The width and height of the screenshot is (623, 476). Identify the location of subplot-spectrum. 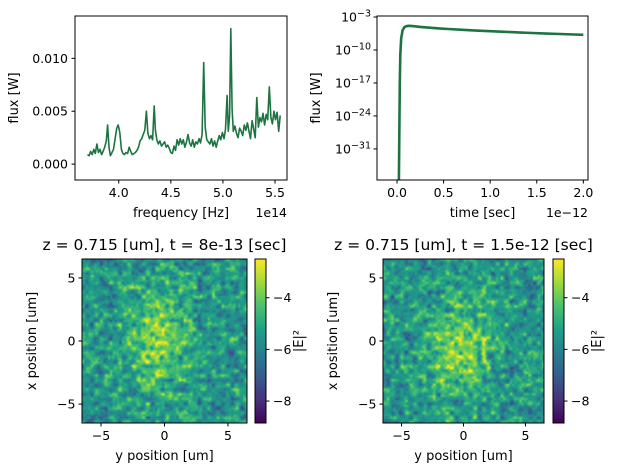
(184, 92).